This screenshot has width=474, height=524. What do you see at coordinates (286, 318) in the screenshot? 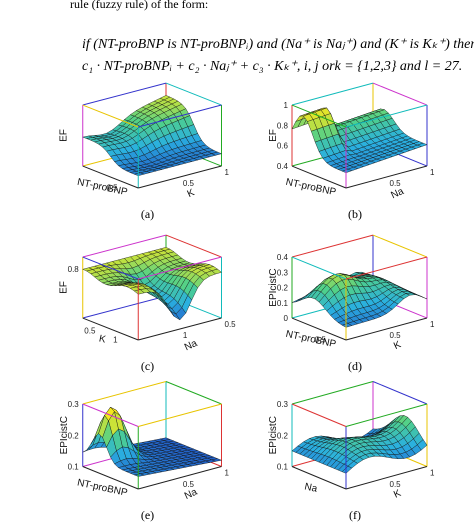
I see `z-tick-label: 0` at bounding box center [286, 318].